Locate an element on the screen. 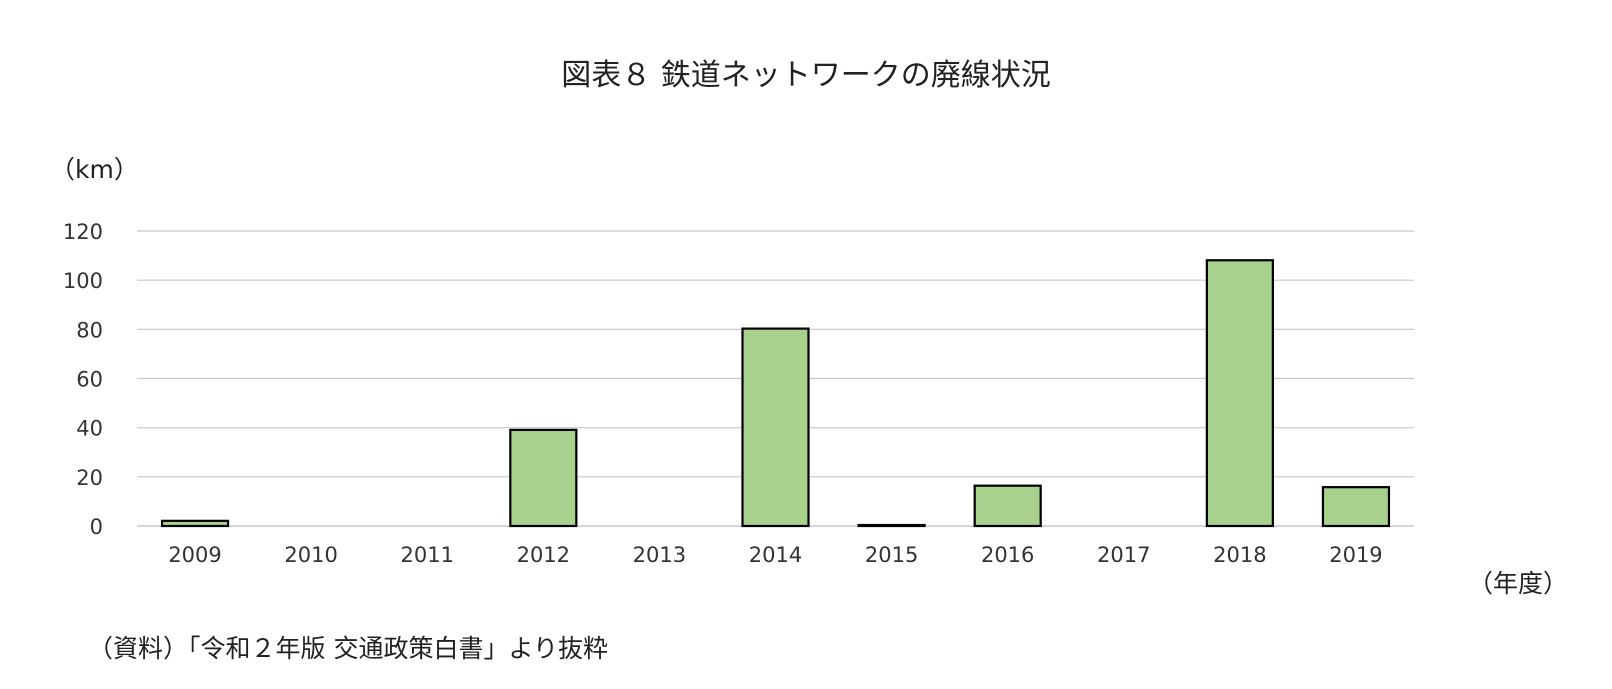  y-axis-unit-label: （km） is located at coordinates (94, 169).